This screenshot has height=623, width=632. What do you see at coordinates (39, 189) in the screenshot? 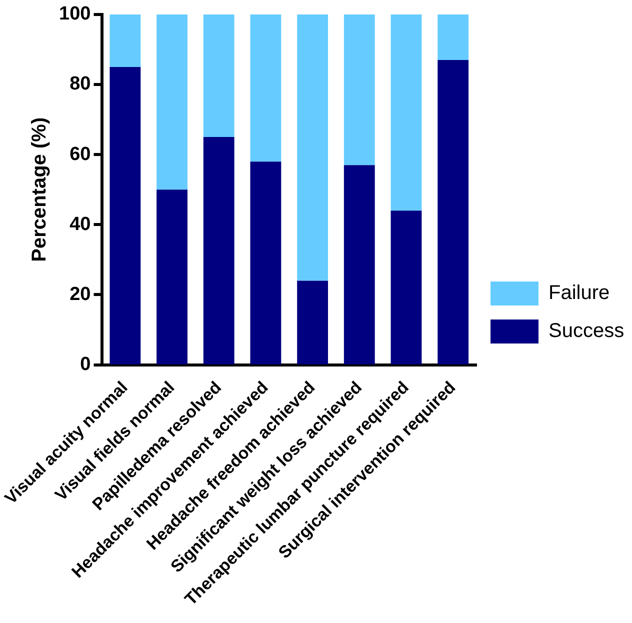
I see `y-axis-title: Percentage (%)` at bounding box center [39, 189].